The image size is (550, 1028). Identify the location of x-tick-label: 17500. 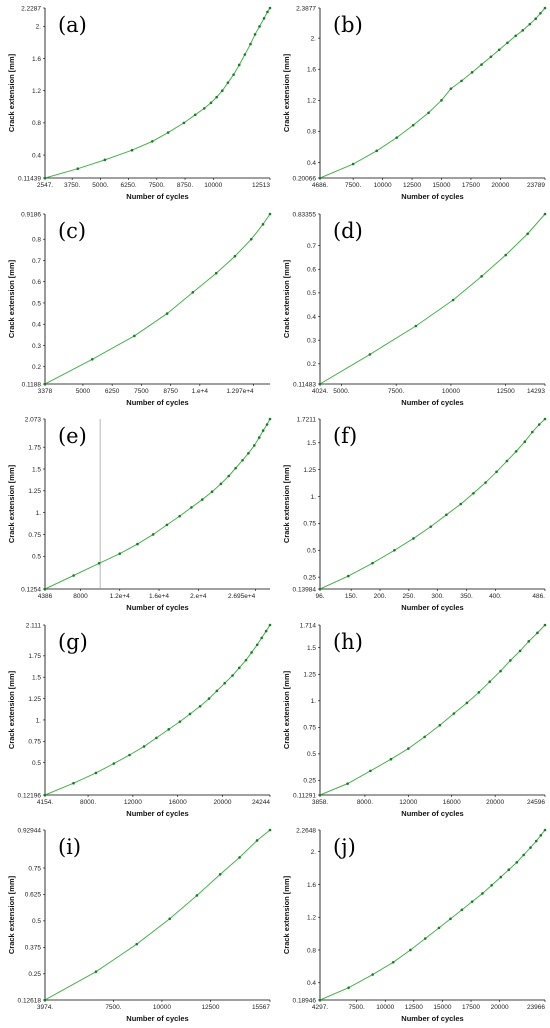
(471, 1007).